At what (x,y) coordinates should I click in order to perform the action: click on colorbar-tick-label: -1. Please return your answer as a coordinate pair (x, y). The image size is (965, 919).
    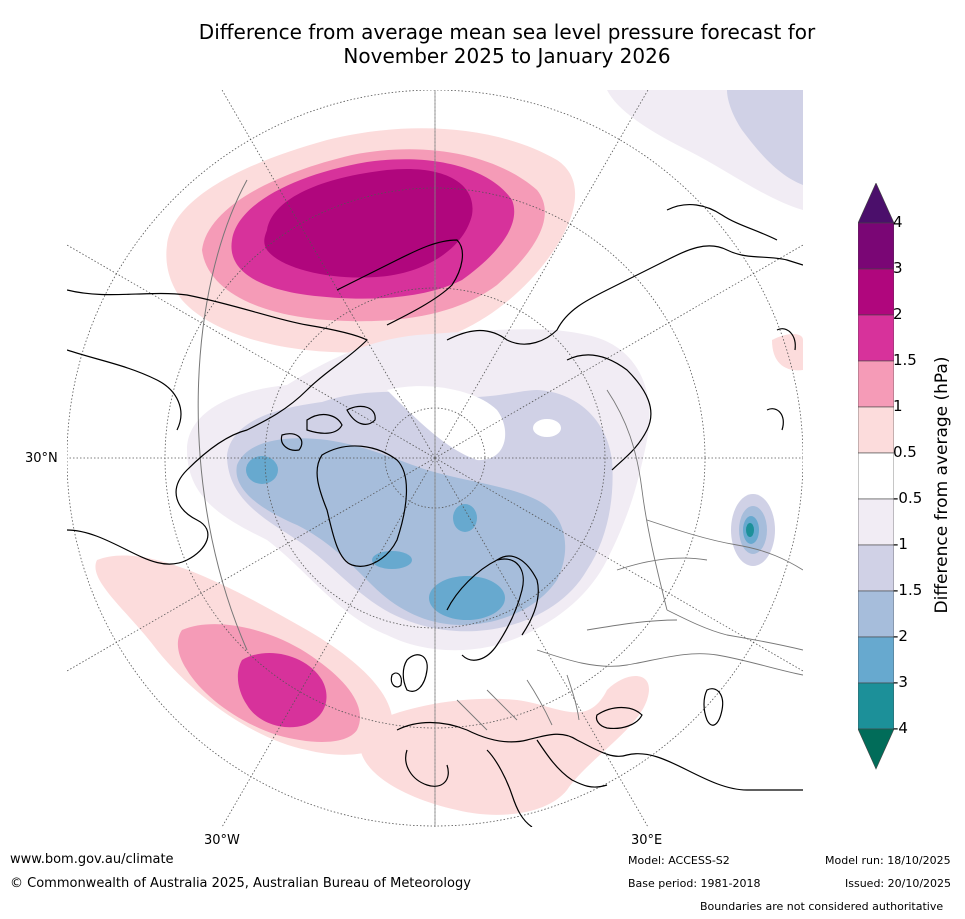
    Looking at the image, I should click on (900, 544).